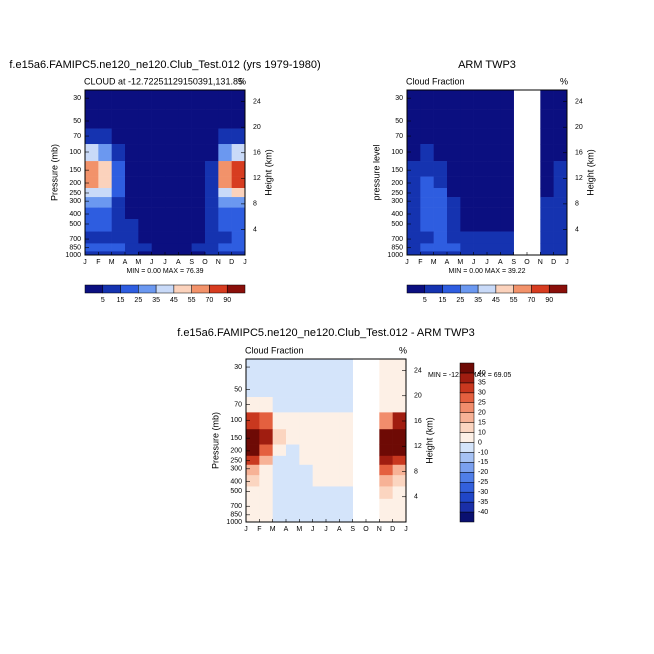 The width and height of the screenshot is (654, 654). Describe the element at coordinates (513, 262) in the screenshot. I see `x-tick-label: S` at that location.